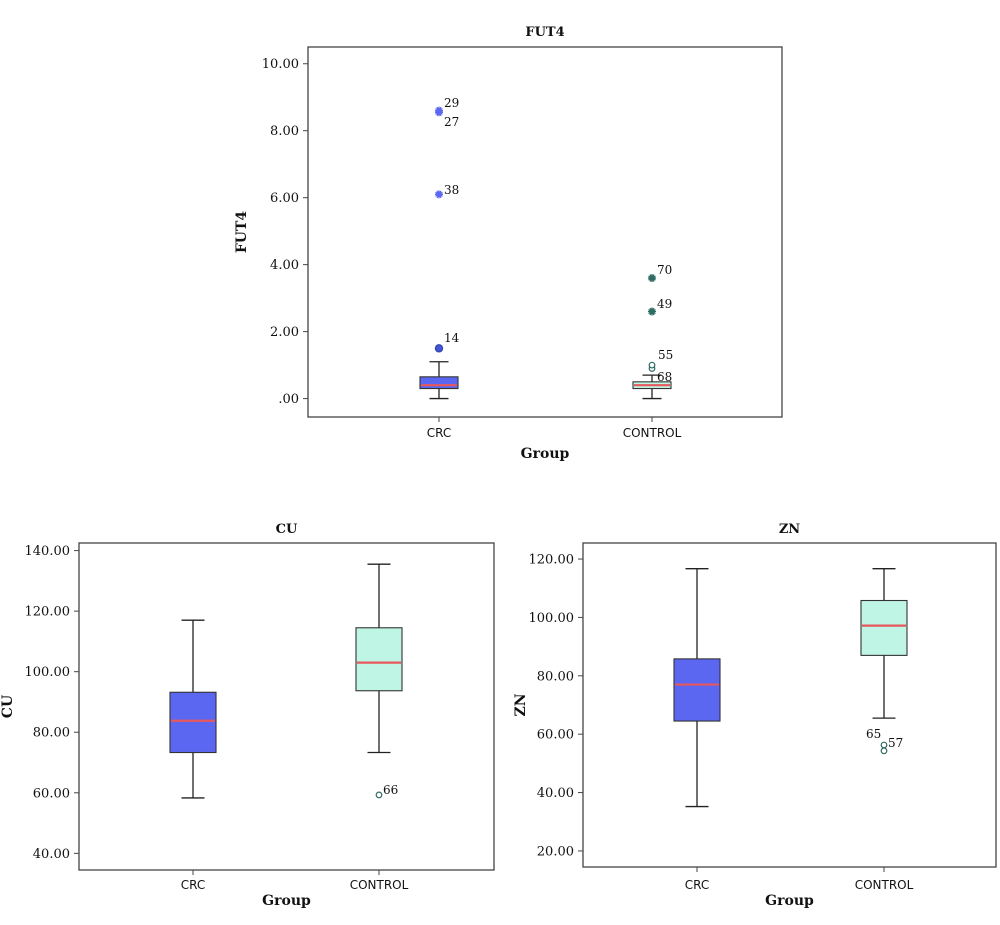  I want to click on outlier-label: 70, so click(664, 270).